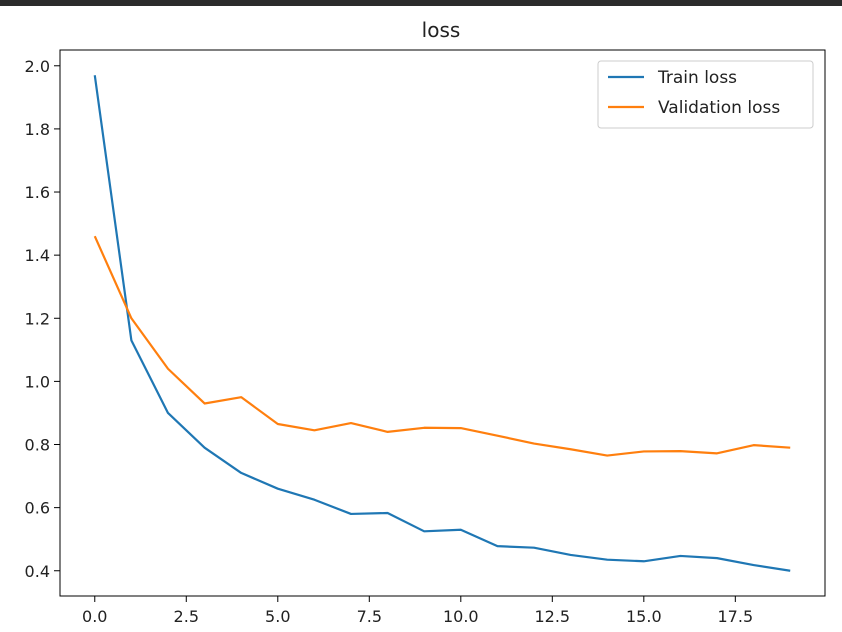 This screenshot has height=632, width=842. I want to click on legend: Train loss Validation loss, so click(705, 94).